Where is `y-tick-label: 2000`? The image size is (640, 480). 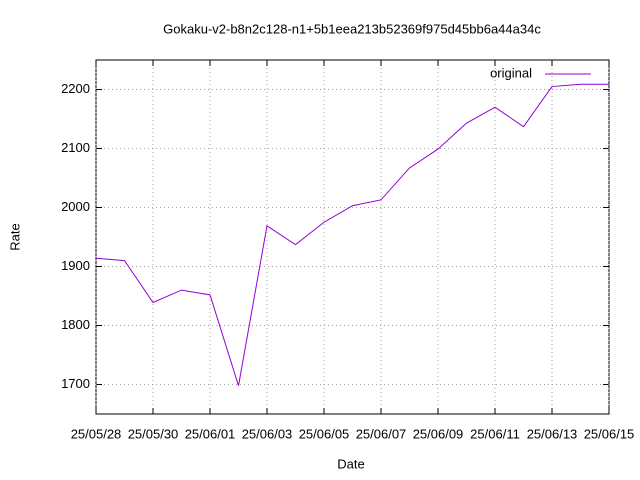 y-tick-label: 2000 is located at coordinates (75, 206).